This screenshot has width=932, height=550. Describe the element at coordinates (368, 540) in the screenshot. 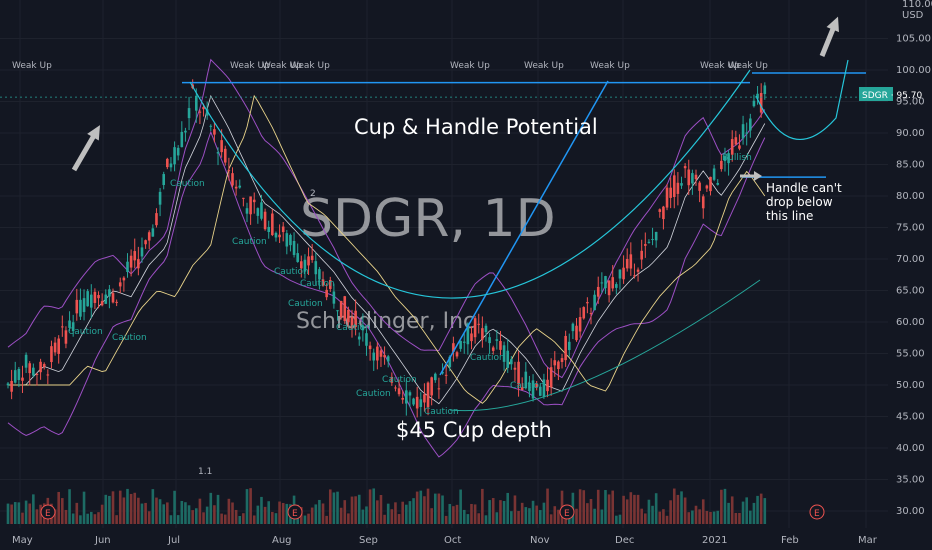

I see `time-tick-label: Sep` at that location.